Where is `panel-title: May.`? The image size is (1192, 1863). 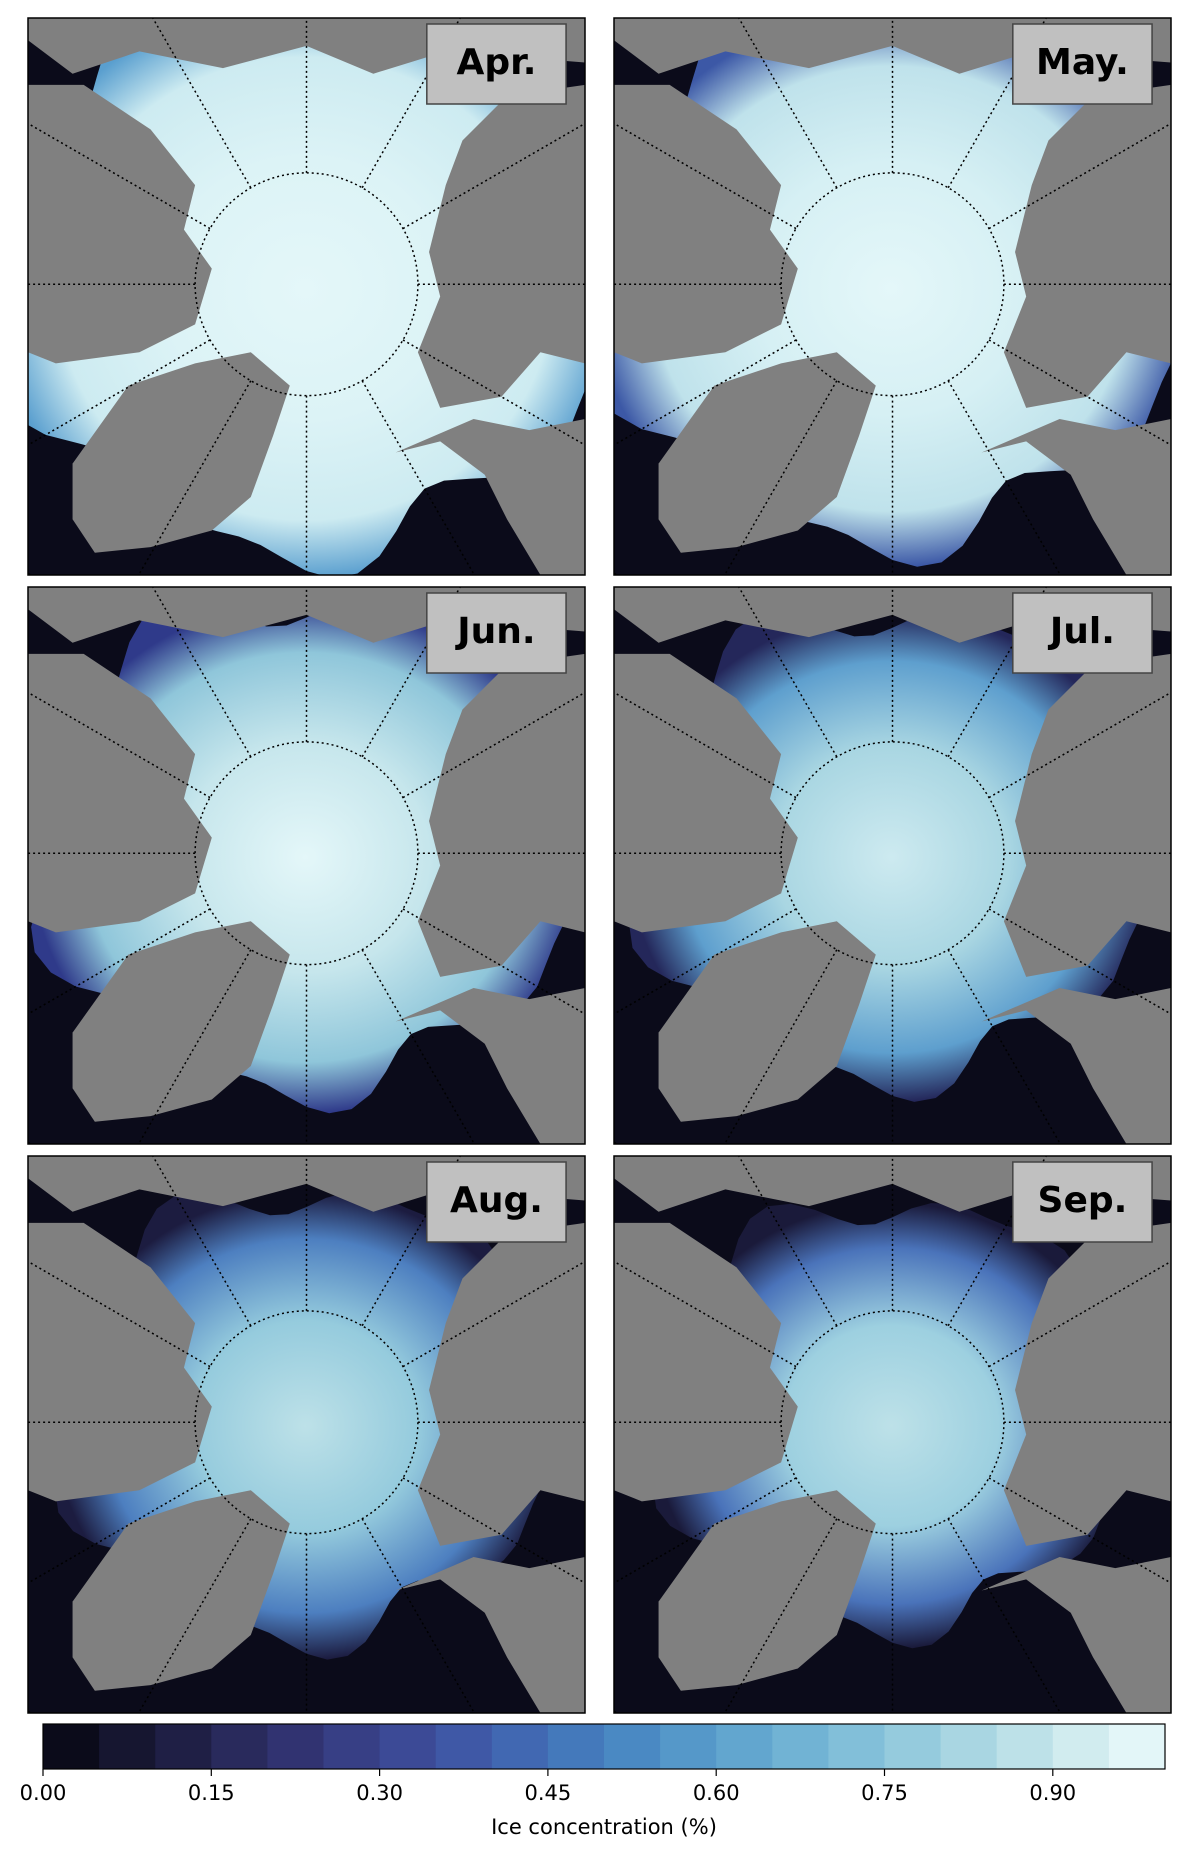 panel-title: May. is located at coordinates (1082, 62).